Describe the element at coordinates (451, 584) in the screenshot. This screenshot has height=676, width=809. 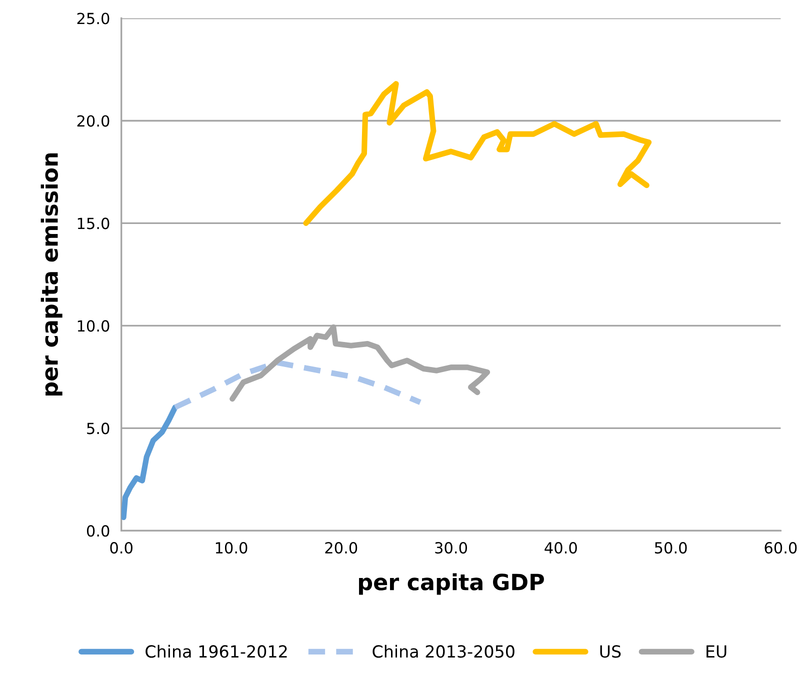
I see `x-axis-title: per capita GDP` at that location.